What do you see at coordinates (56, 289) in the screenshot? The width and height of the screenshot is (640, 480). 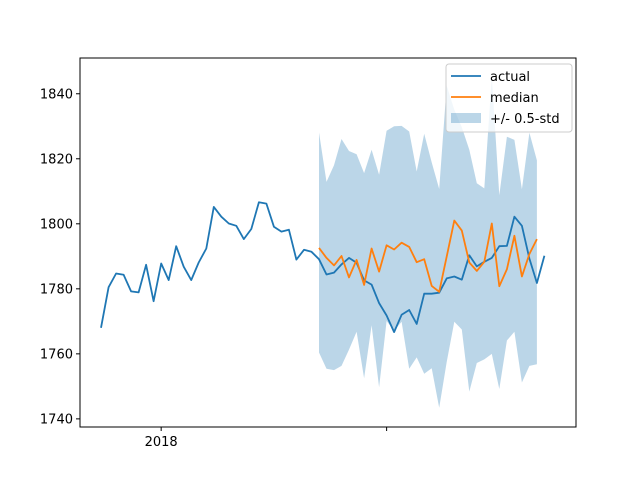 I see `y-tick-label: 1780` at bounding box center [56, 289].